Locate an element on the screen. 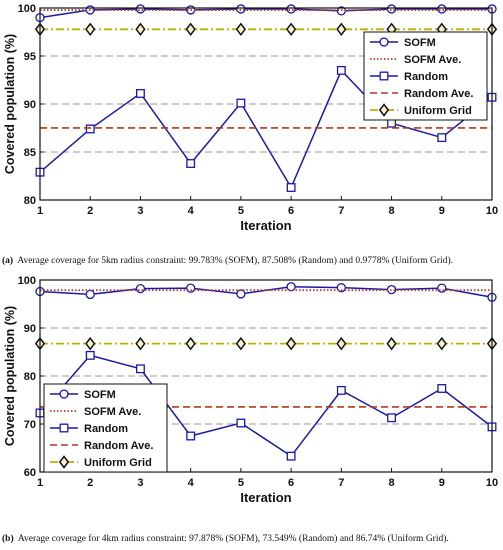 This screenshot has width=503, height=550. caption-b-label: (b) is located at coordinates (8, 539).